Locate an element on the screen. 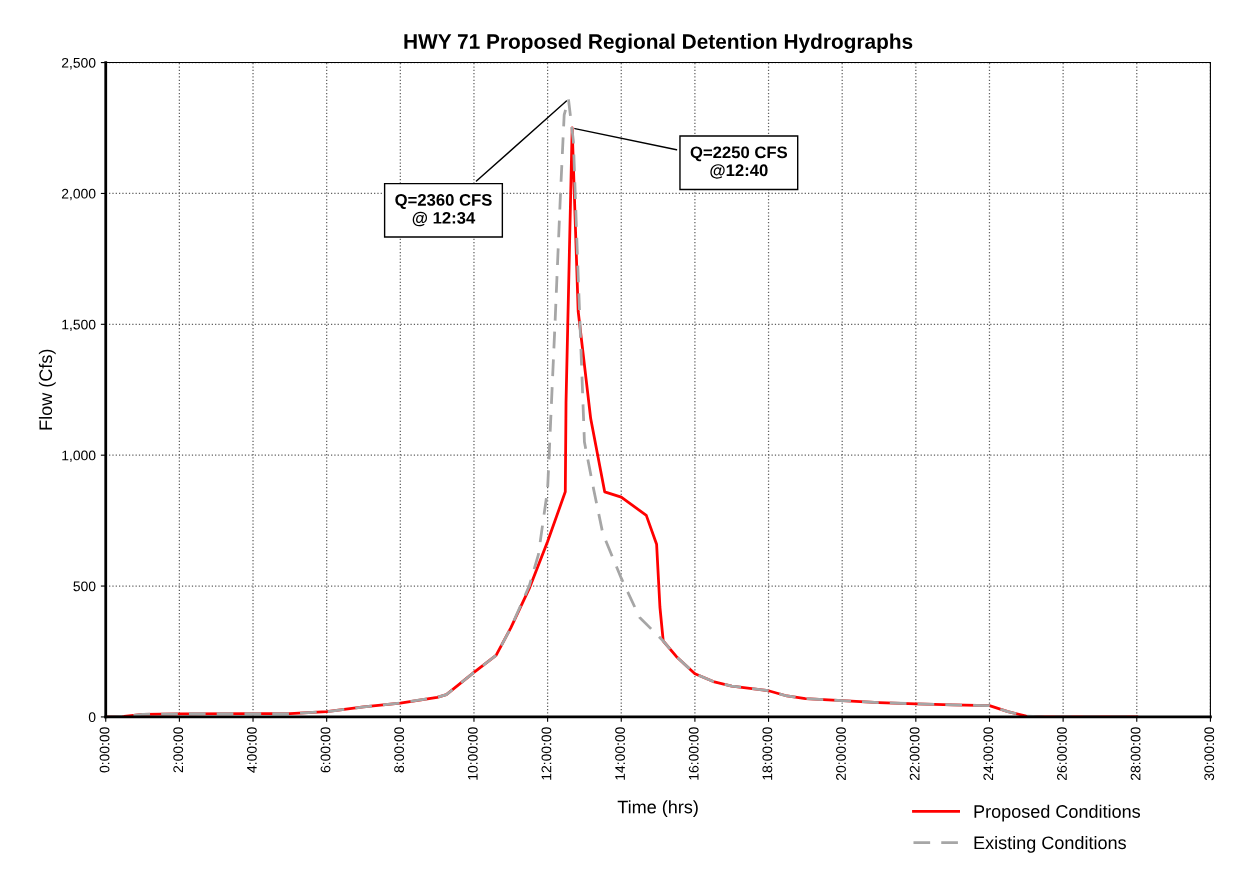 The height and width of the screenshot is (869, 1244). x-tick-label: 18:00:00 is located at coordinates (767, 753).